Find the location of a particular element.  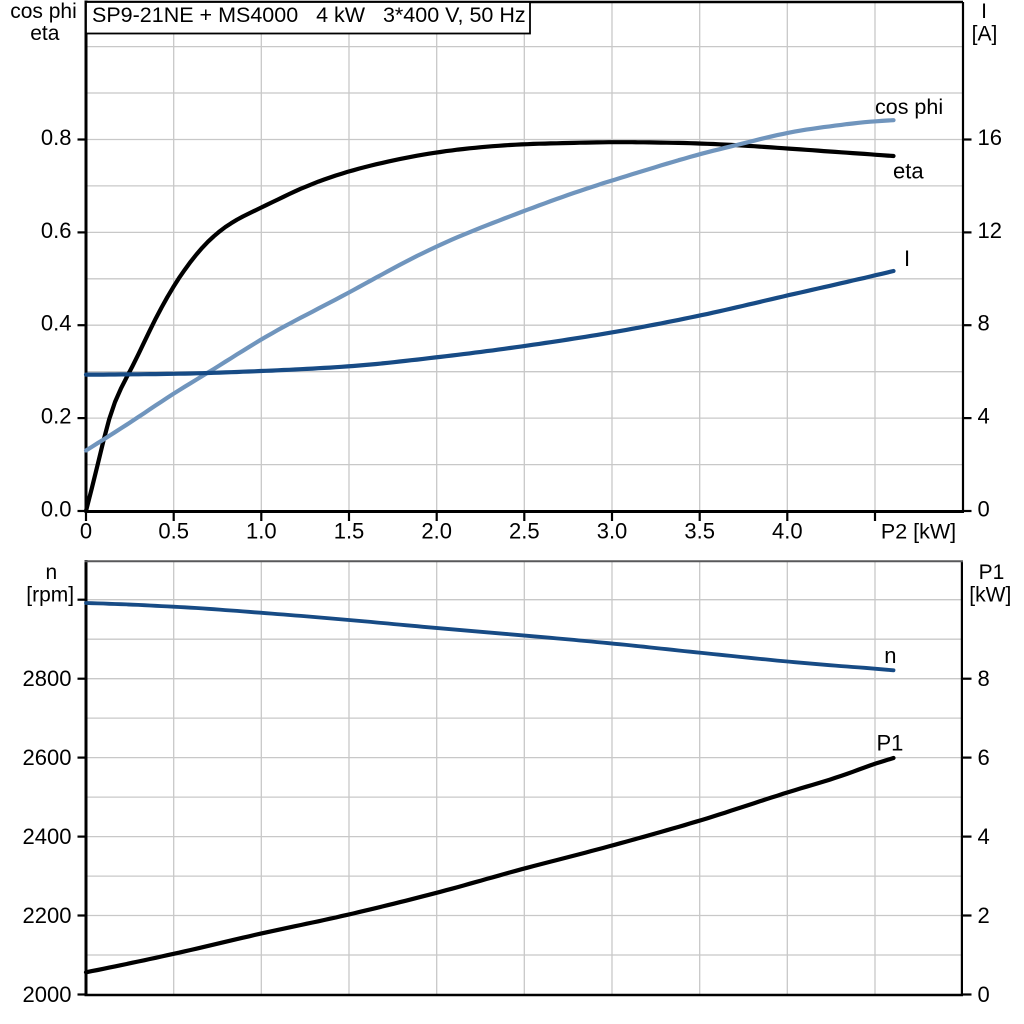

svg-text: P2 [kW] is located at coordinates (918, 531).